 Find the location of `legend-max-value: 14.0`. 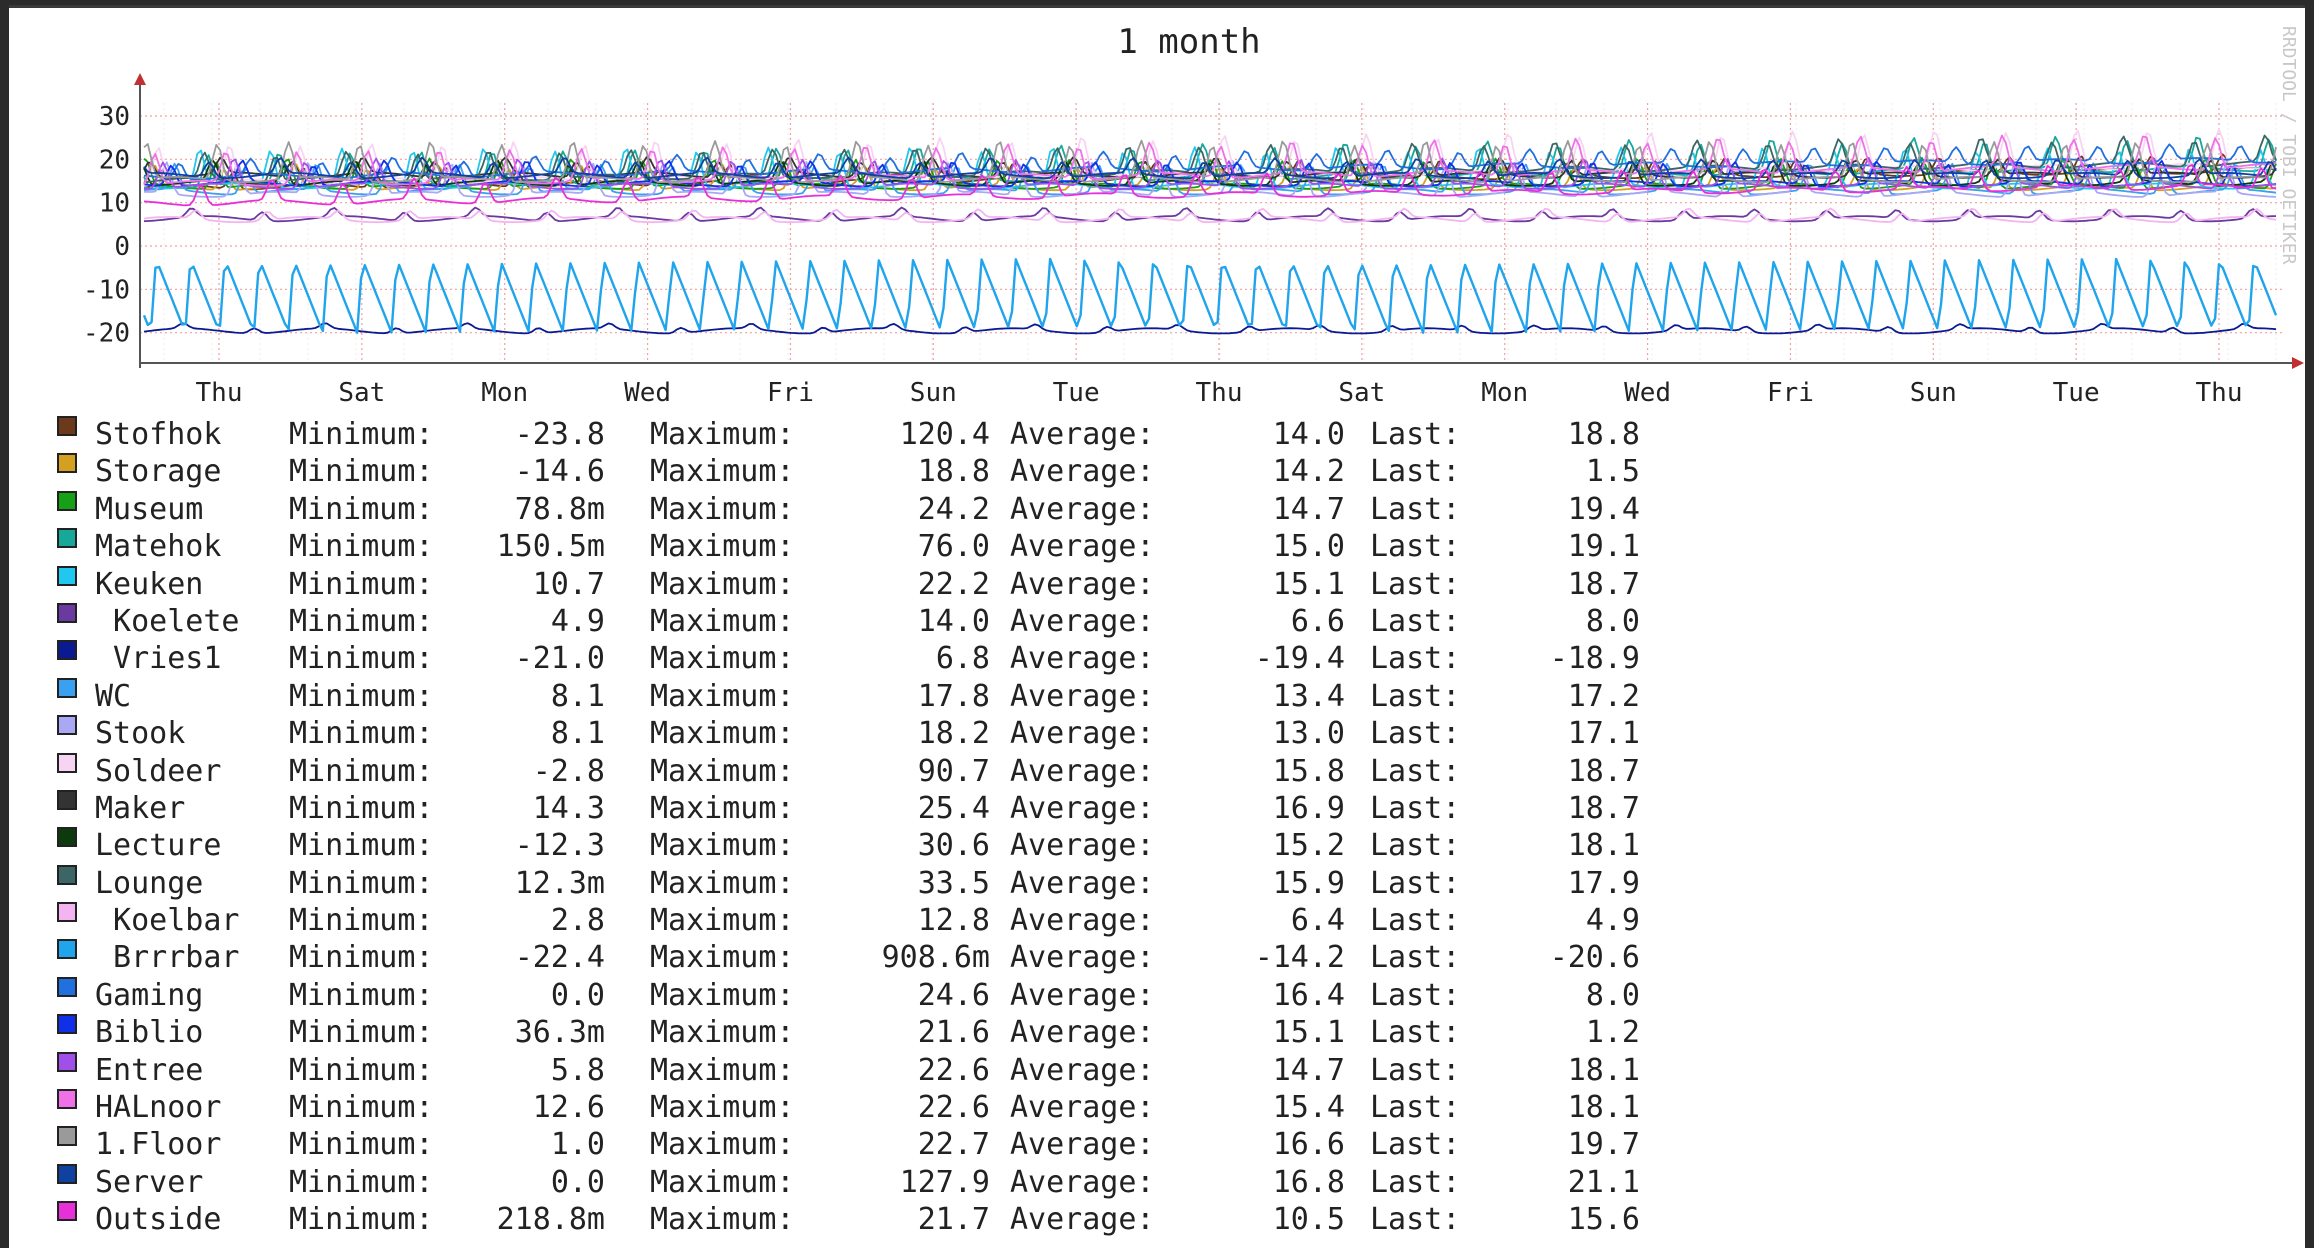

legend-max-value: 14.0 is located at coordinates (953, 621).